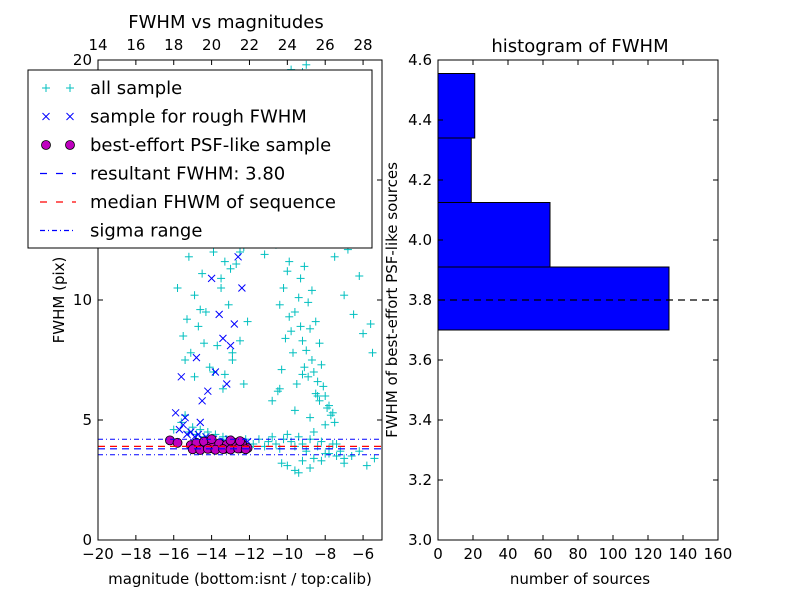 This screenshot has width=800, height=600. I want to click on psf-like-point, so click(230, 440).